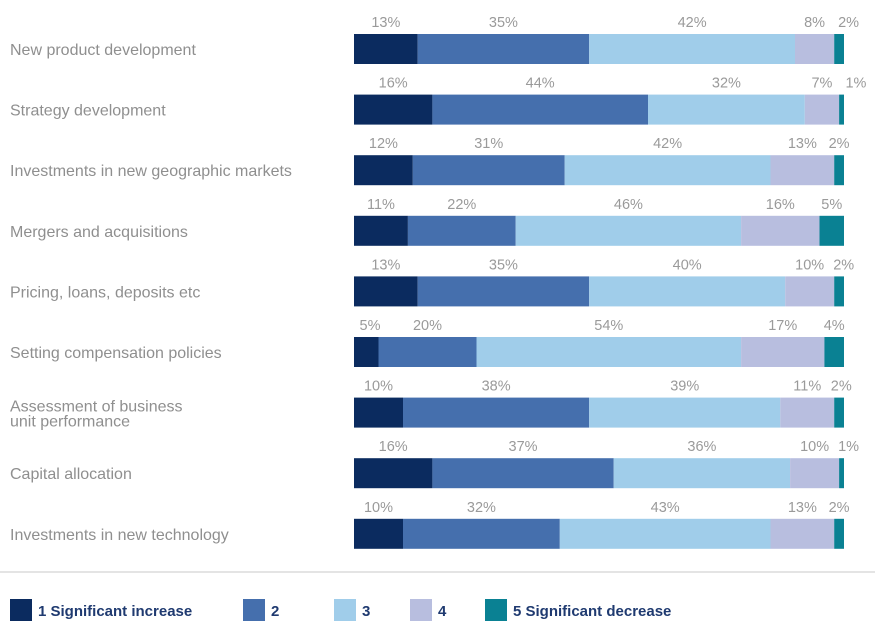 This screenshot has height=622, width=875. I want to click on category-label: Investments in new geographic markets, so click(151, 171).